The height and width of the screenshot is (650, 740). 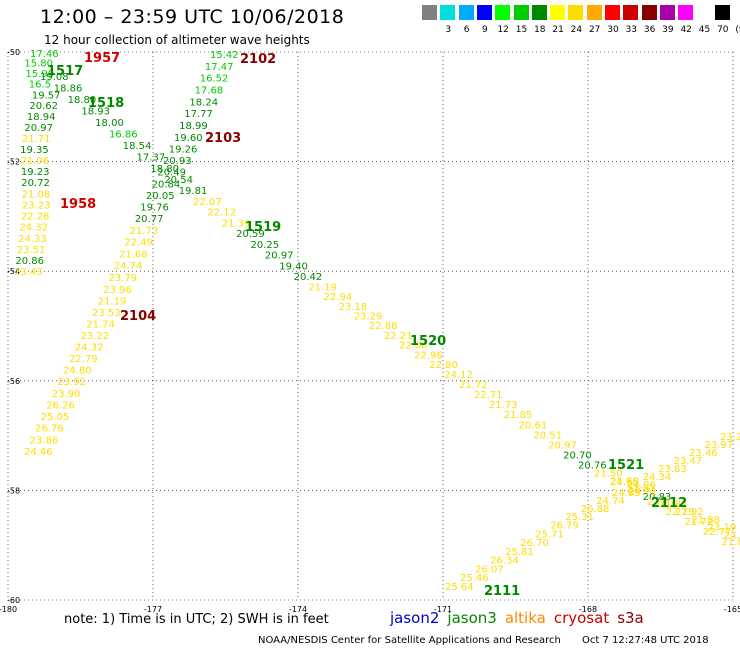 What do you see at coordinates (13, 162) in the screenshot?
I see `lat-tick-label: -52` at bounding box center [13, 162].